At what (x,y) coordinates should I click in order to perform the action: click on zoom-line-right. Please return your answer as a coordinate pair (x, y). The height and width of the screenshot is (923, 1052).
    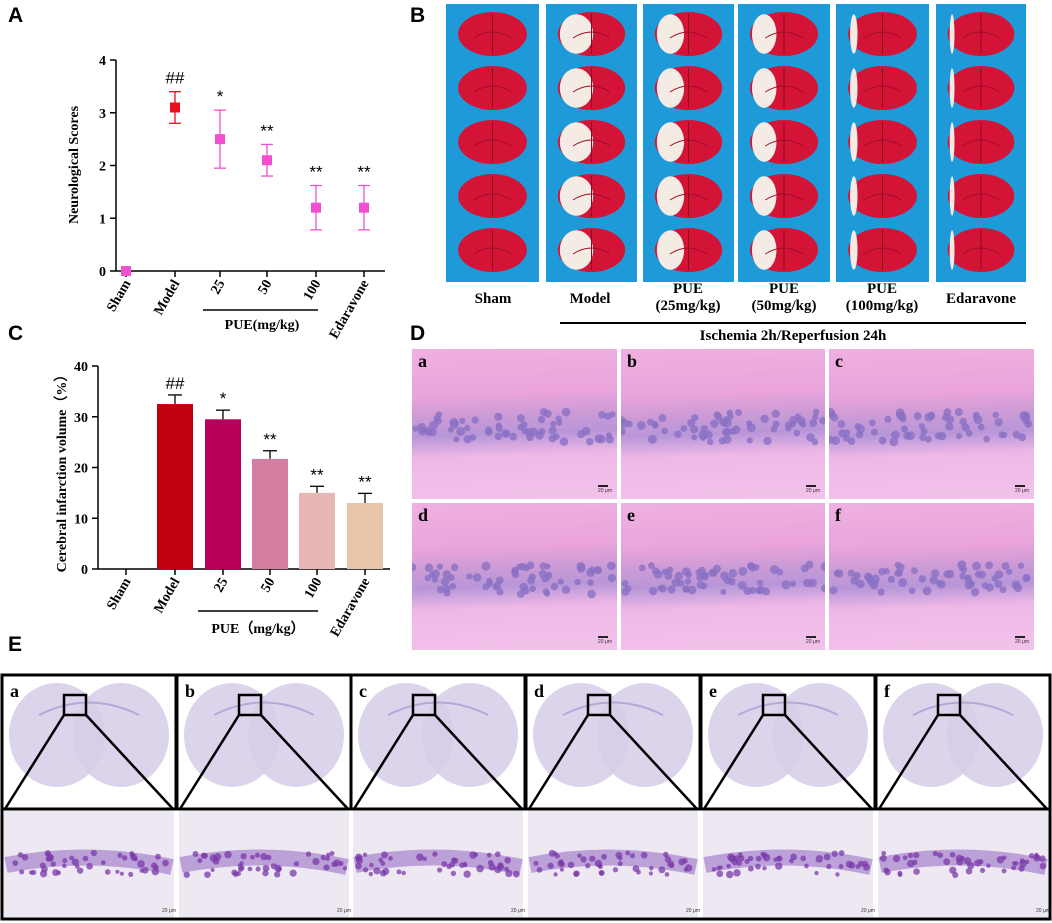
    Looking at the image, I should click on (653, 762).